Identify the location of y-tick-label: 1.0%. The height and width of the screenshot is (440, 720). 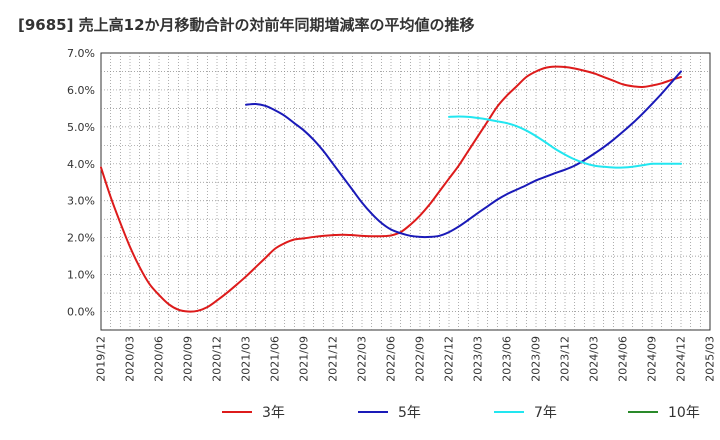
(81, 275).